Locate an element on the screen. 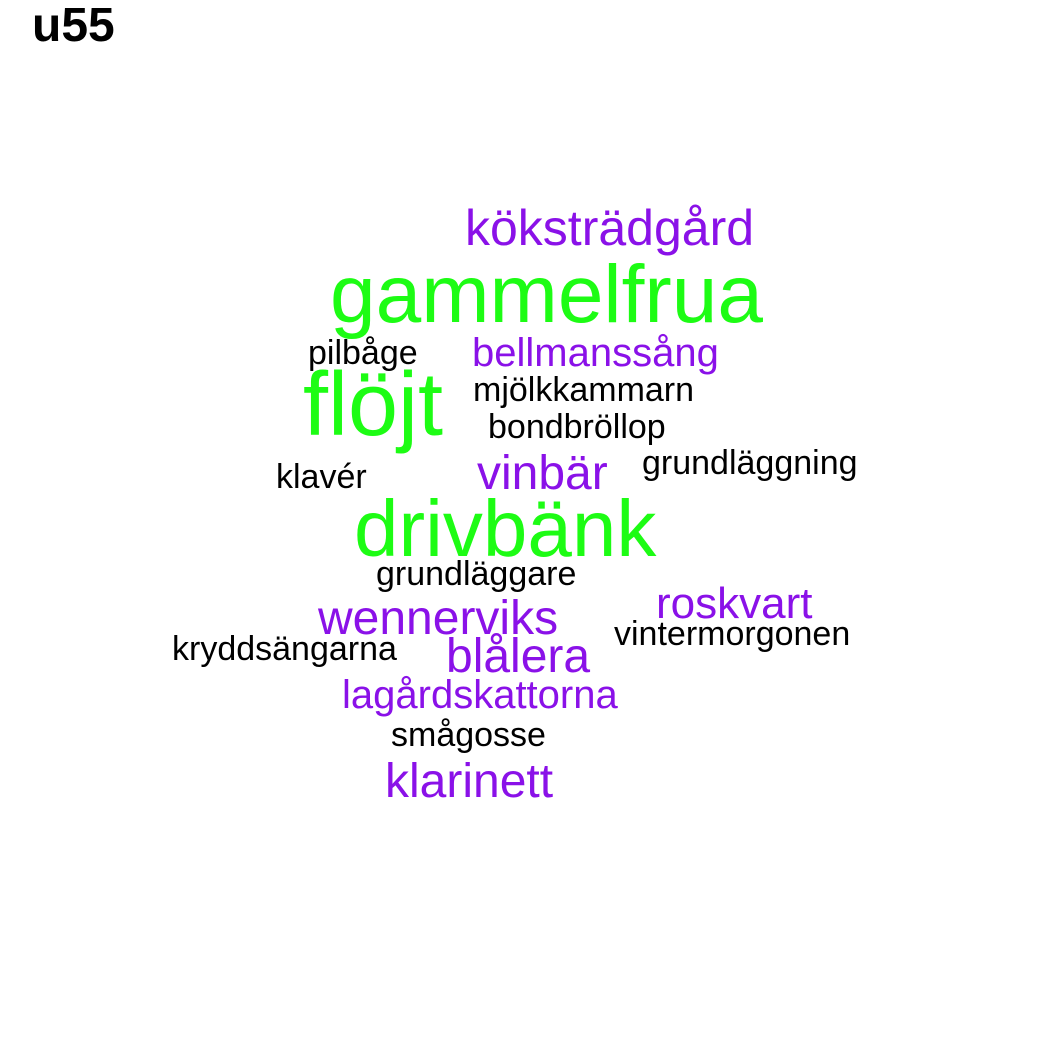  word-drivbank: drivbänk is located at coordinates (505, 528).